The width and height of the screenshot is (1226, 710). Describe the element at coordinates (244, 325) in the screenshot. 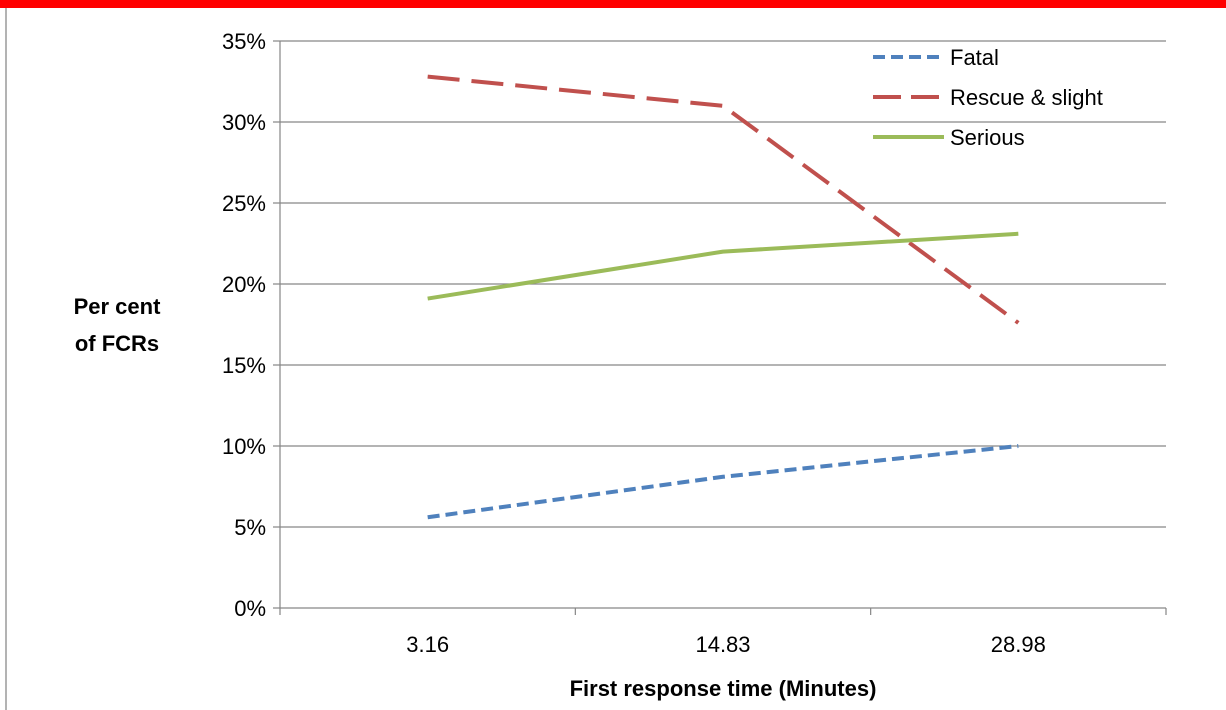

I see `y-tick-labels: 0% 5% 10% 15% 20% 25% 30% 35%` at that location.